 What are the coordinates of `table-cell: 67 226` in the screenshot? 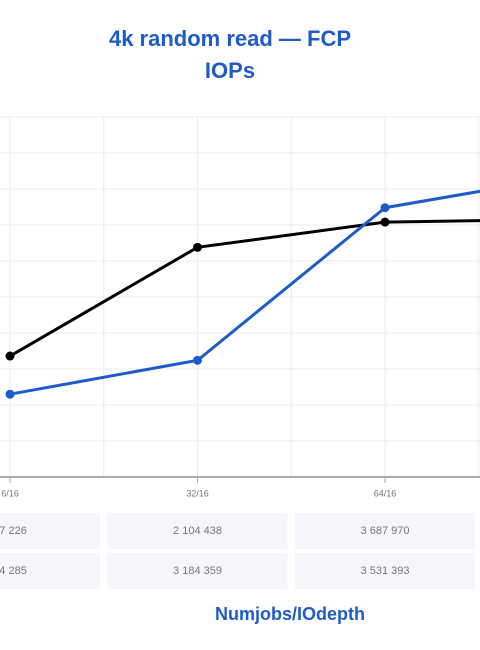 It's located at (13, 531).